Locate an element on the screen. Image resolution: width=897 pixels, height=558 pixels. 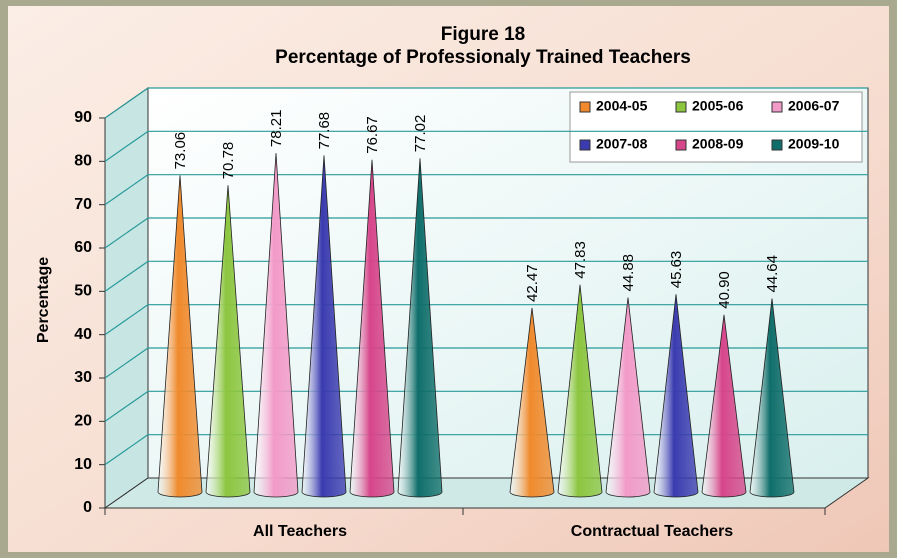
y-axis-label: Percentage is located at coordinates (43, 300).